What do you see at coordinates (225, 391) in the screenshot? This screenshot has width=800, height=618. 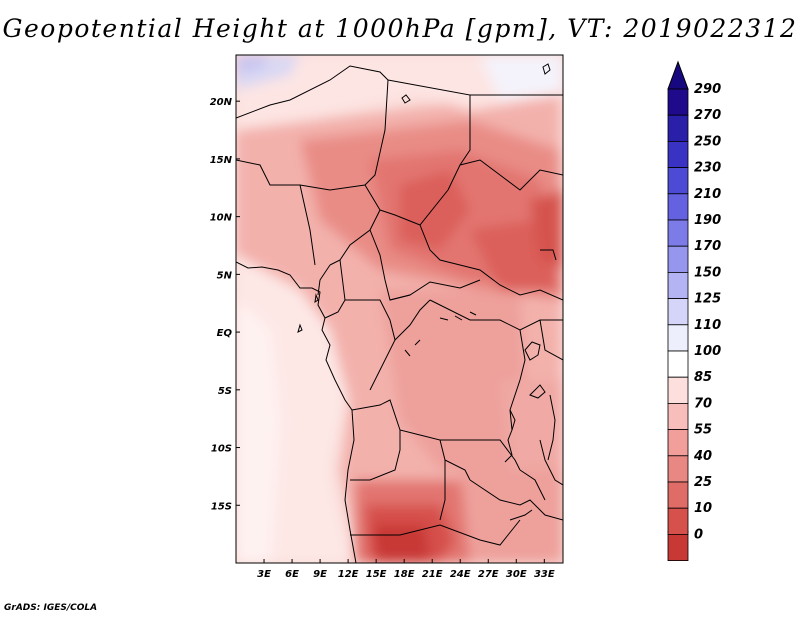 I see `y-tick-label: 5S` at bounding box center [225, 391].